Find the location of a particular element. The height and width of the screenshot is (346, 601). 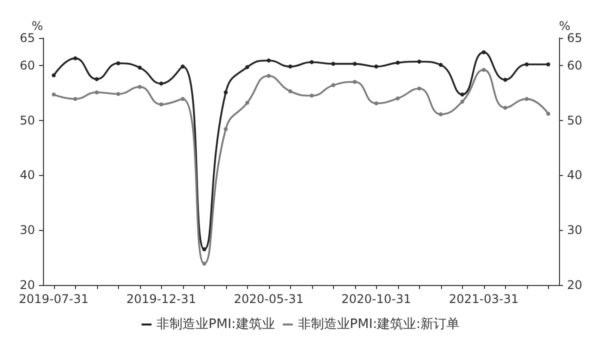

y-tick-label: 40 is located at coordinates (27, 175).